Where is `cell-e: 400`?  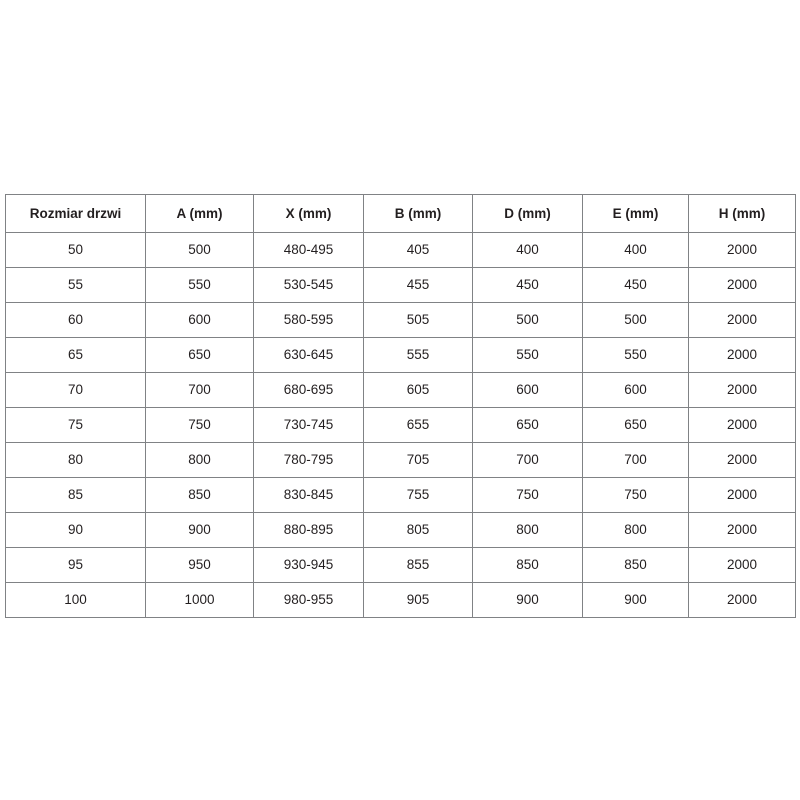 cell-e: 400 is located at coordinates (635, 250).